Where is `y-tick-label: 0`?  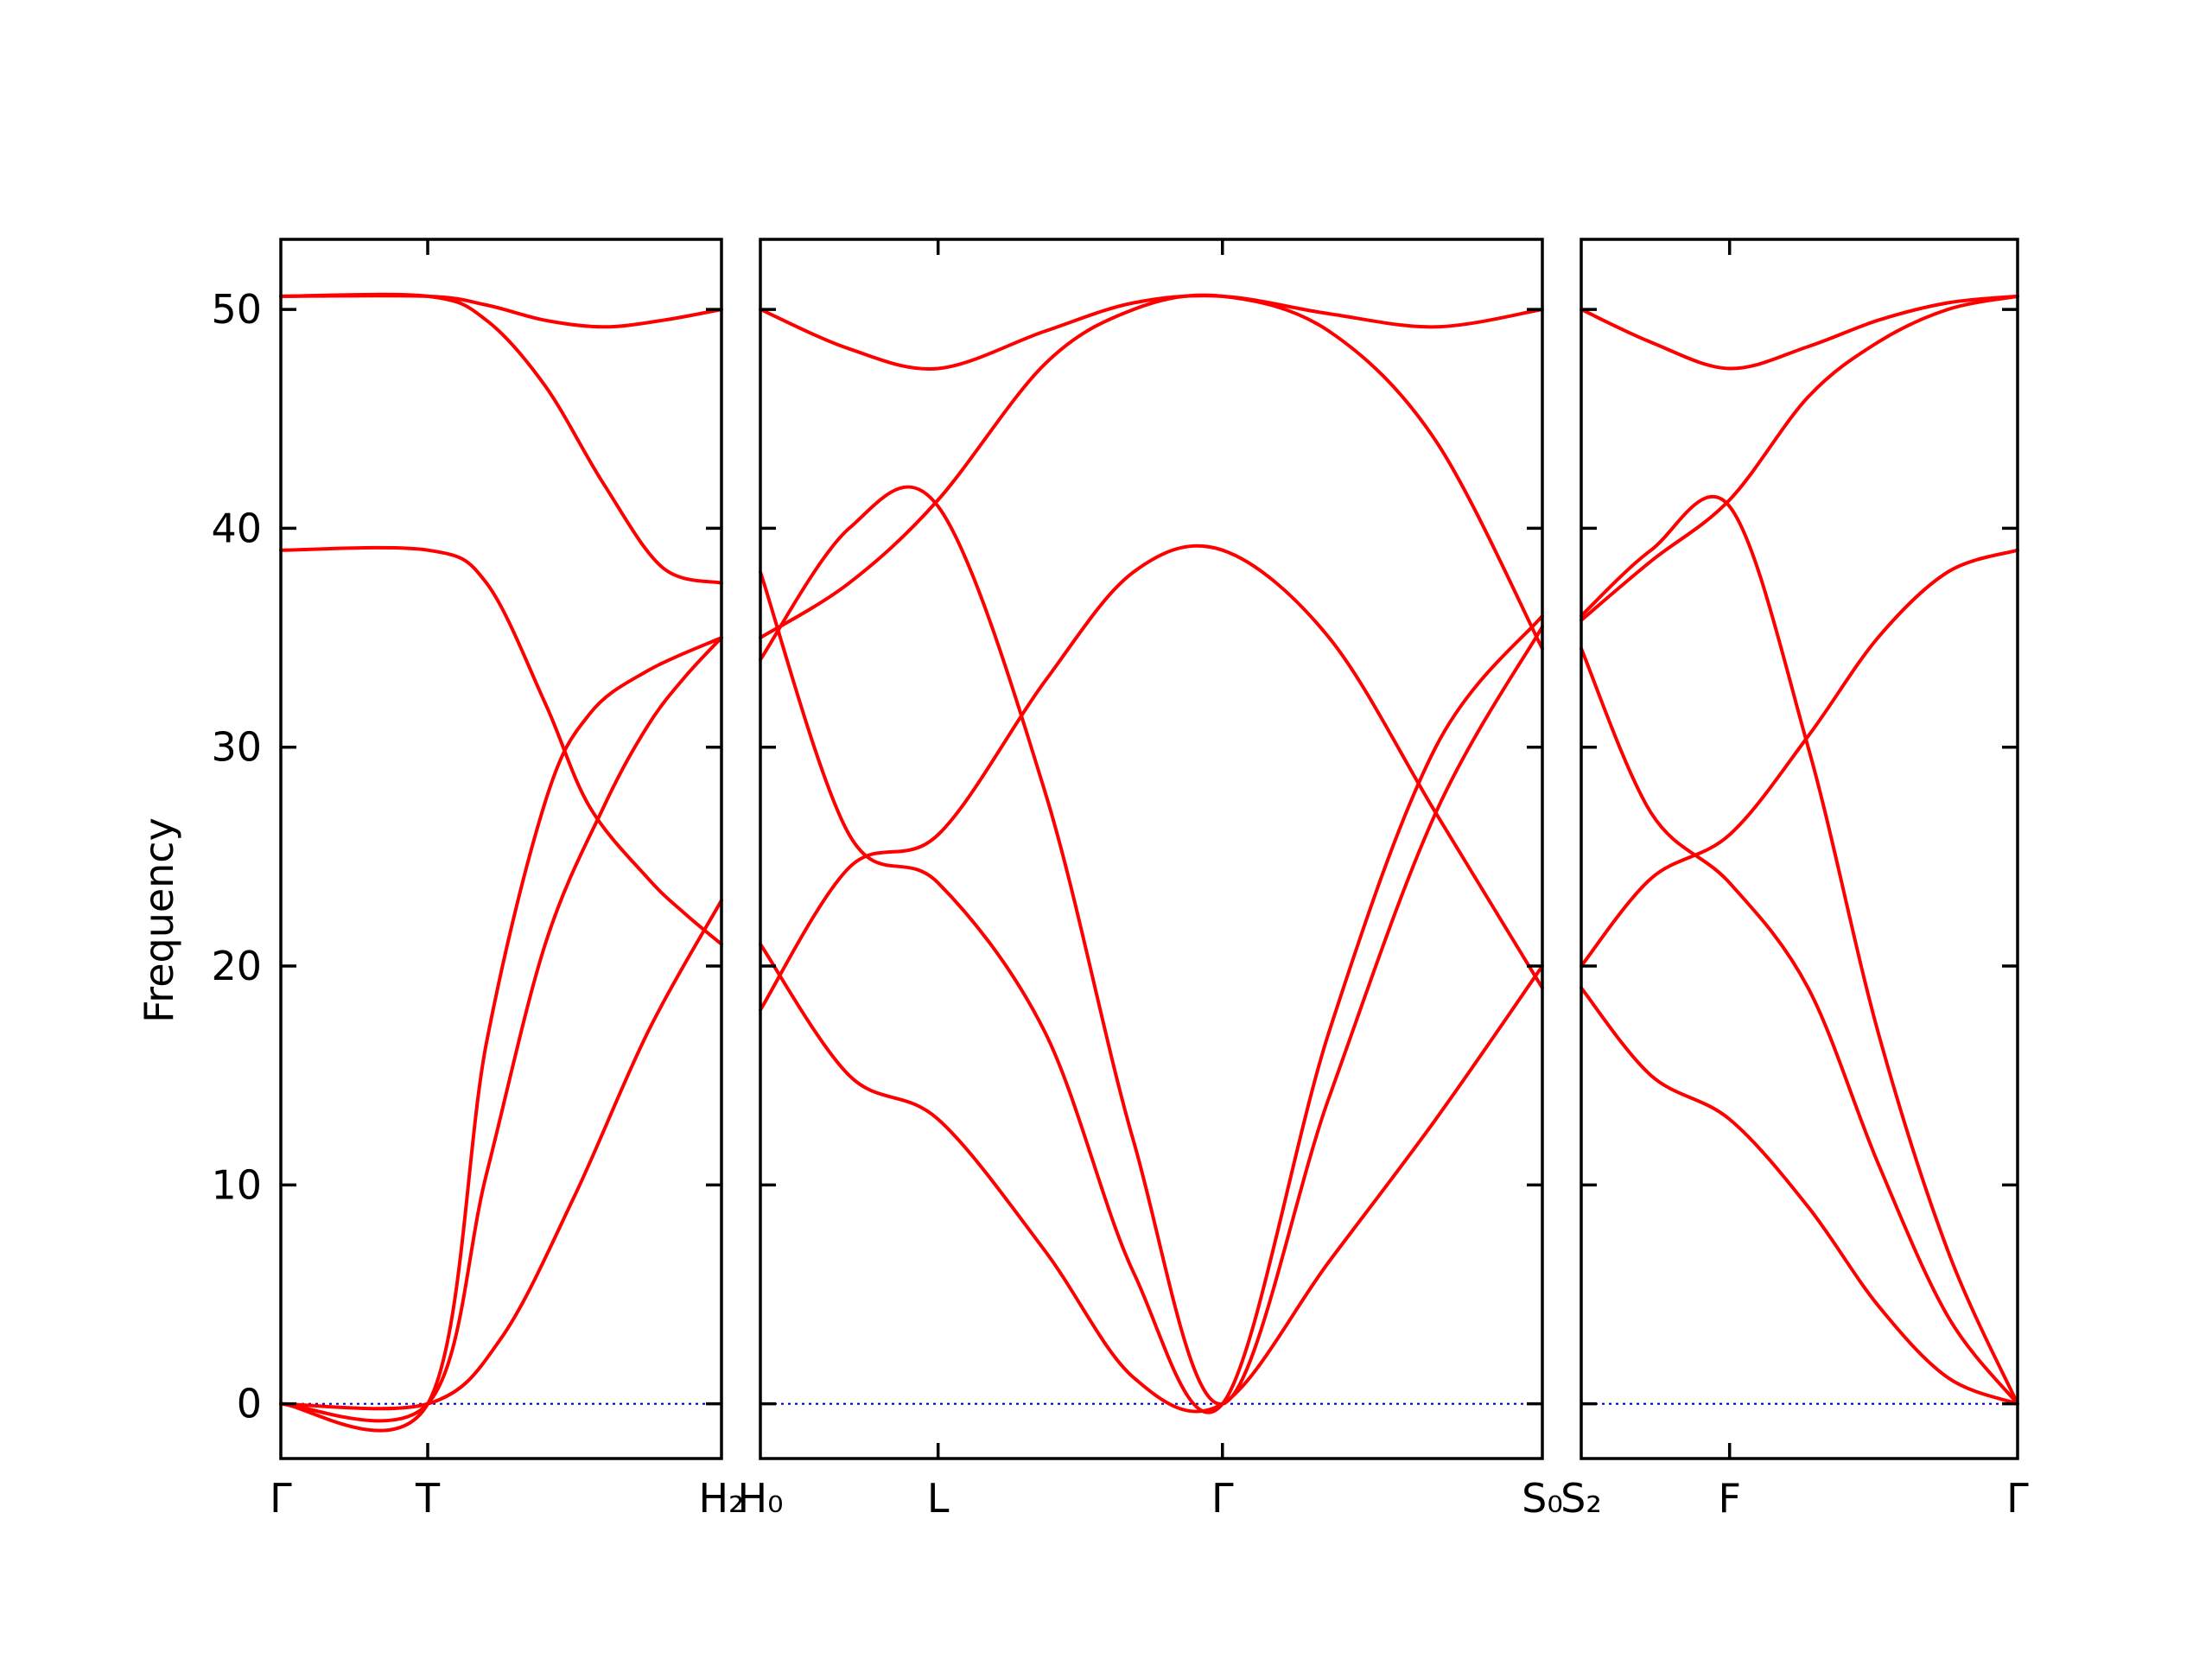 y-tick-label: 0 is located at coordinates (249, 1404).